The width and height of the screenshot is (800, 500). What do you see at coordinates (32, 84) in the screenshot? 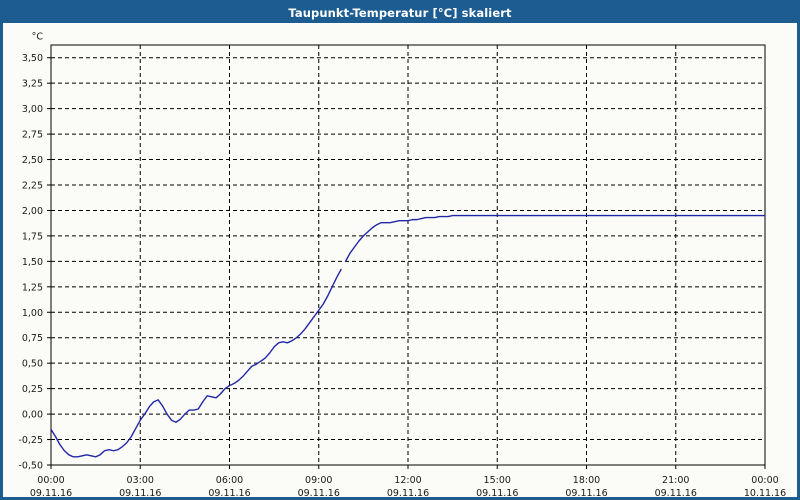
I see `y-axis-label: 3,25` at bounding box center [32, 84].